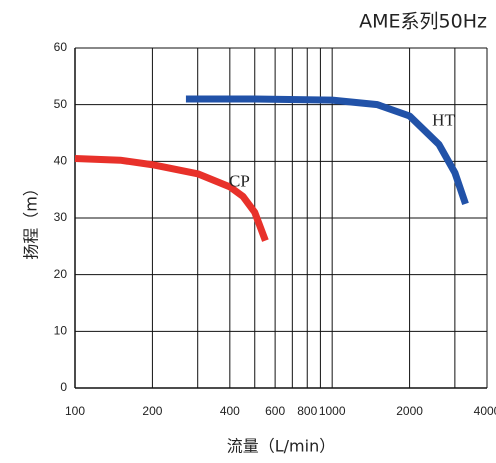 Image resolution: width=496 pixels, height=463 pixels. What do you see at coordinates (423, 22) in the screenshot?
I see `chart-title: AME系列50Hz` at bounding box center [423, 22].